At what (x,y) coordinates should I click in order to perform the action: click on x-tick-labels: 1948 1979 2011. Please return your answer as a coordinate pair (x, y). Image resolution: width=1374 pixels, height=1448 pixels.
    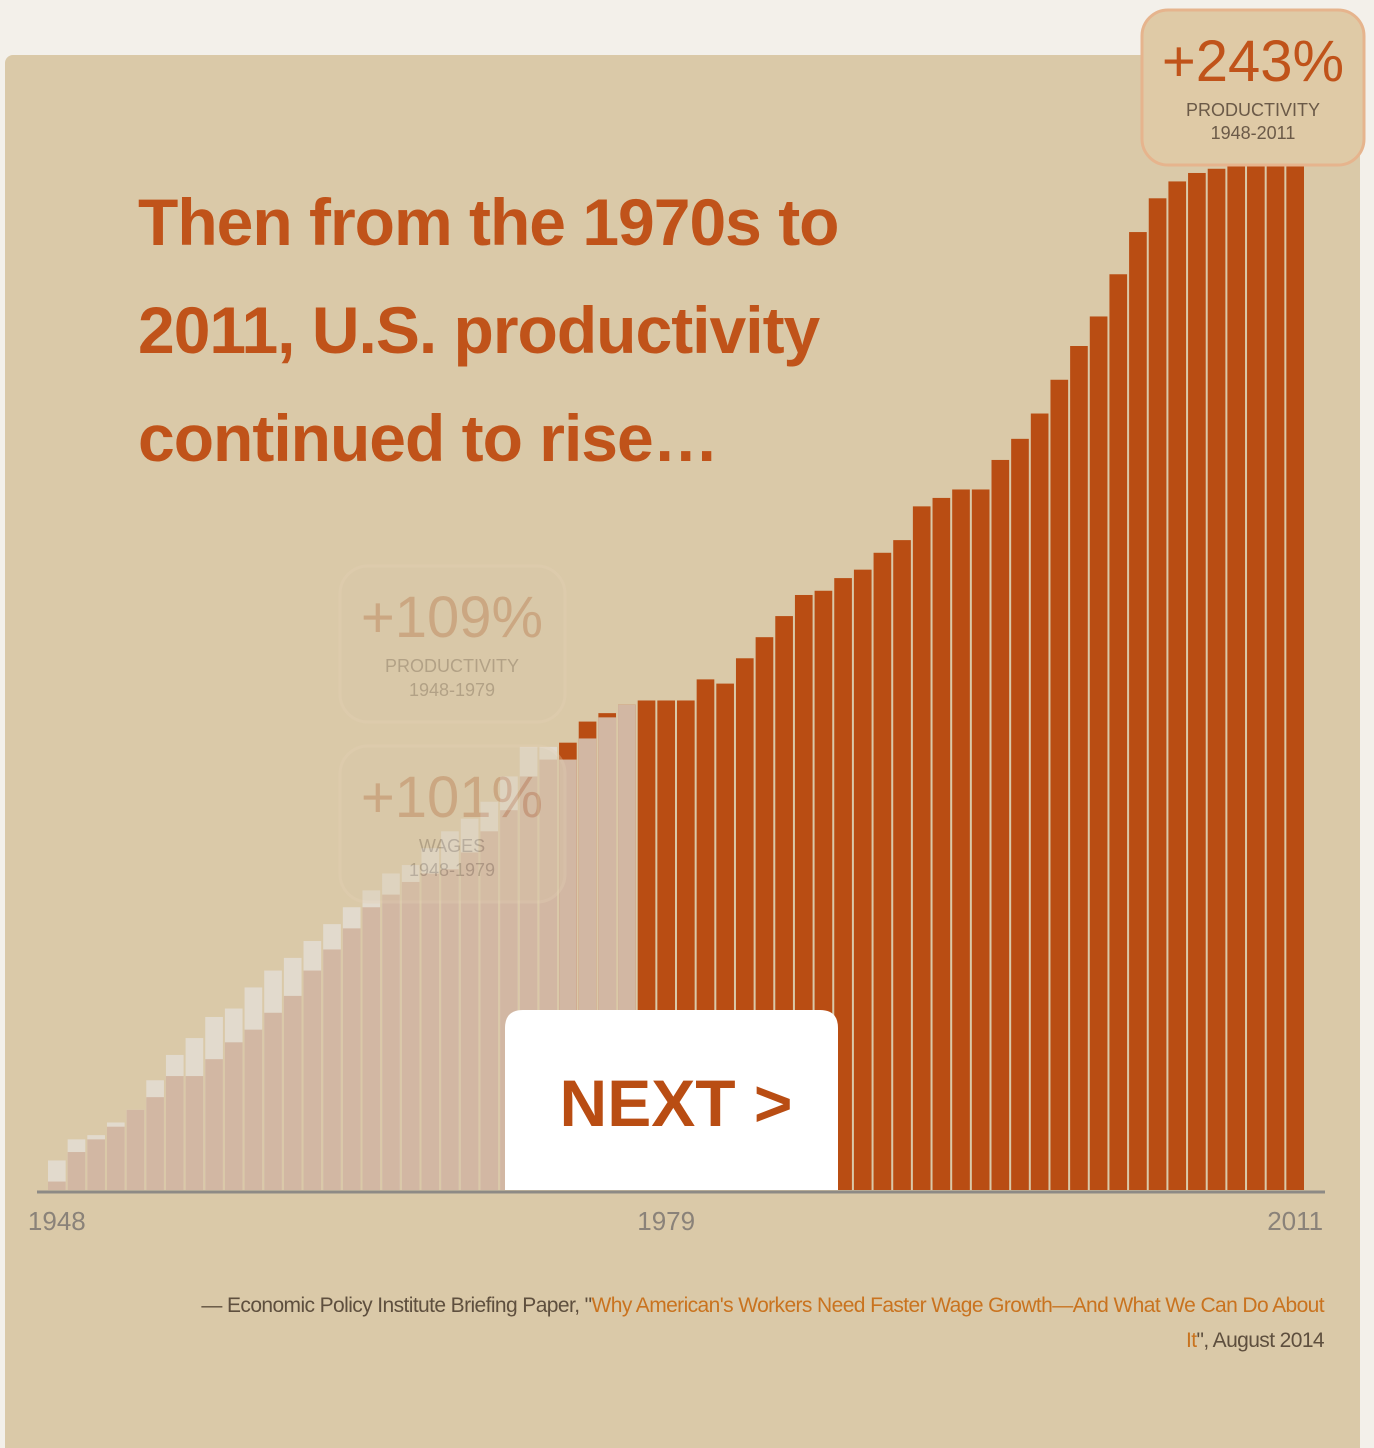
    Looking at the image, I should click on (675, 1221).